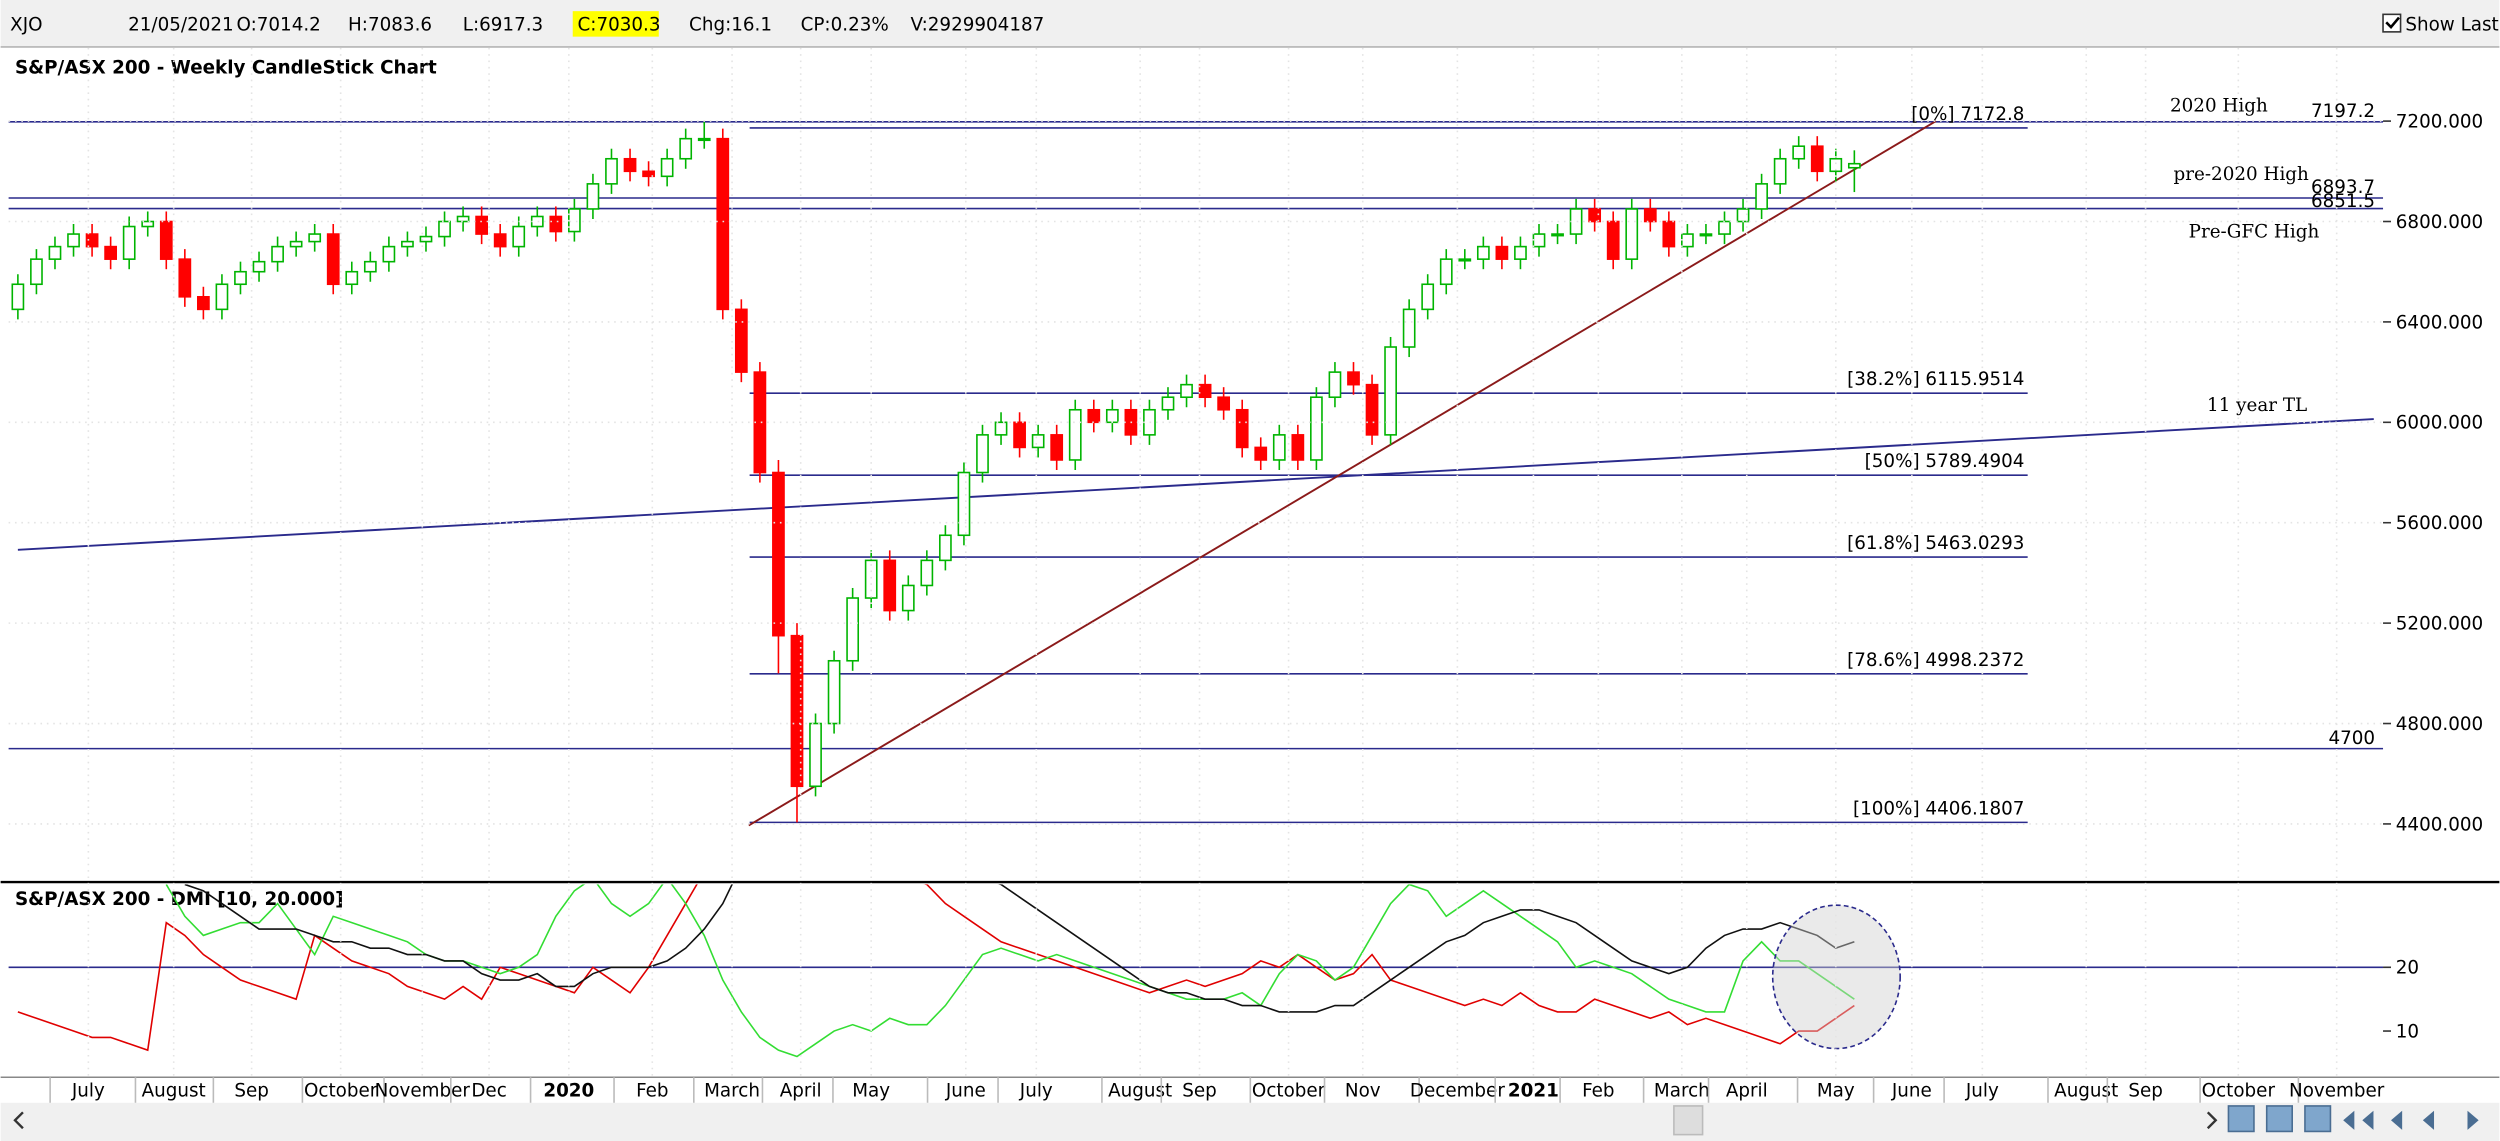  I want to click on annotation: Pre-GFC High, so click(2254, 231).